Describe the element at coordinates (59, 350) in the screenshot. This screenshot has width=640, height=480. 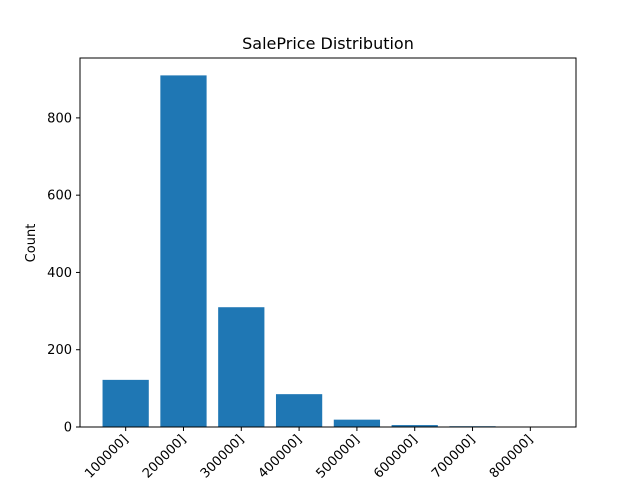
I see `y-tick-label-1: 200` at that location.